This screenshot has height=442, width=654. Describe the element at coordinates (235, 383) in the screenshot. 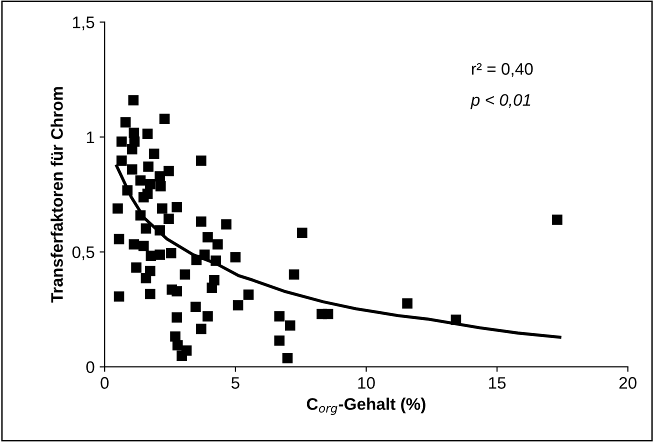

I see `x-tick-label: 5` at that location.